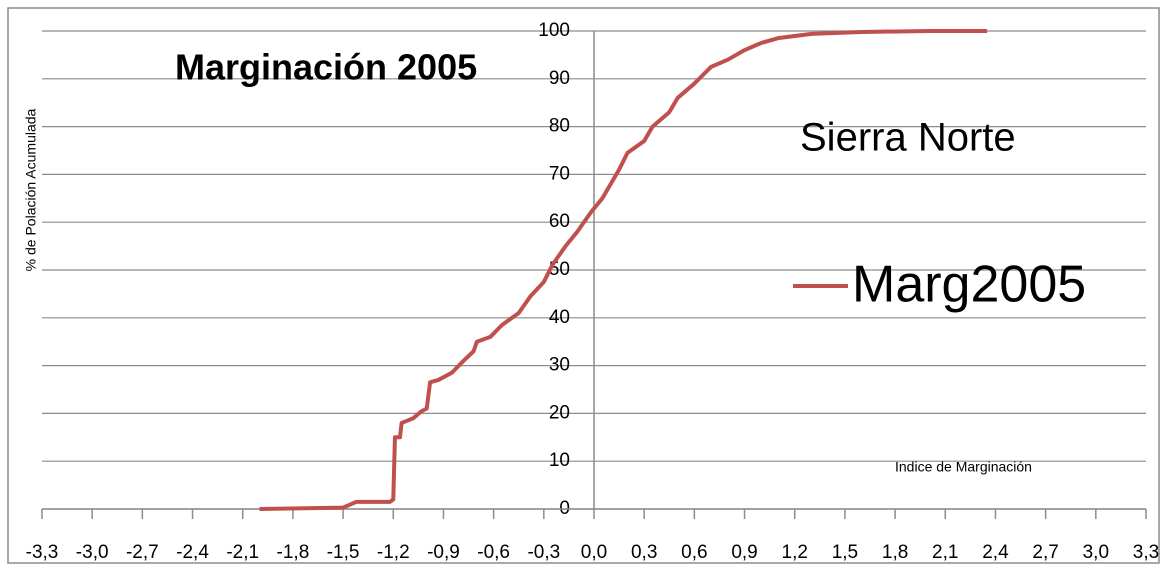  Describe the element at coordinates (559, 126) in the screenshot. I see `y-tick-label: 80` at that location.